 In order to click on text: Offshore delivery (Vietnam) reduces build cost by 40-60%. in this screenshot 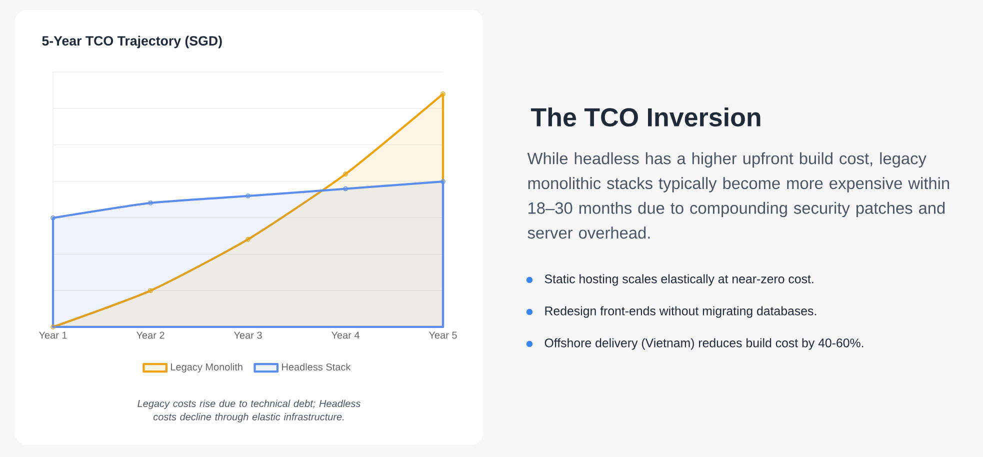, I will do `click(704, 344)`.